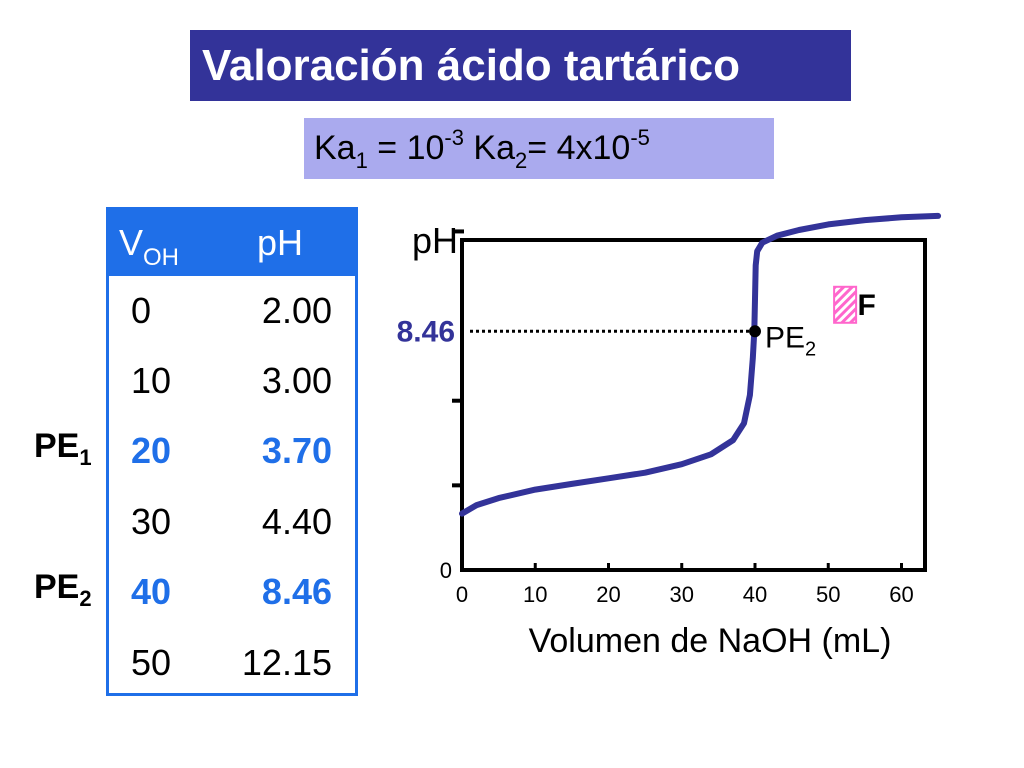  I want to click on y-axis-ticks, so click(458, 358).